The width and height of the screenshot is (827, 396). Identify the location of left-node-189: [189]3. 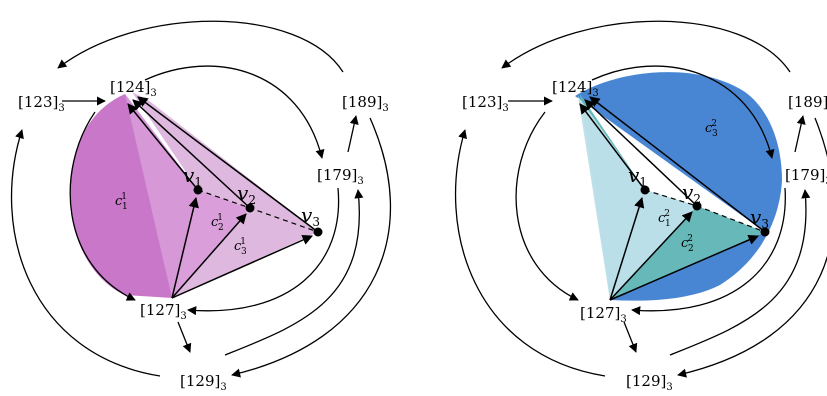
(365, 103).